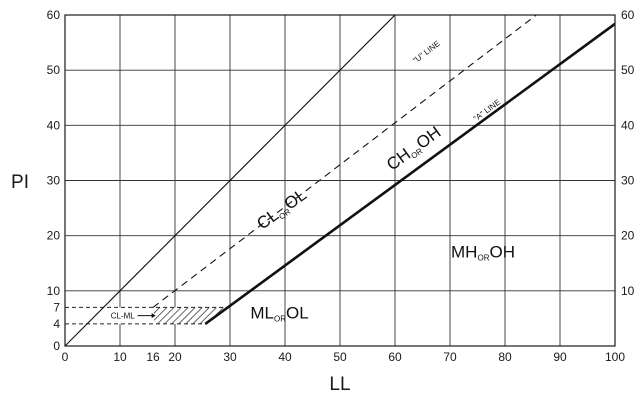 This screenshot has width=640, height=397. I want to click on y-axis-title: PI, so click(20, 182).